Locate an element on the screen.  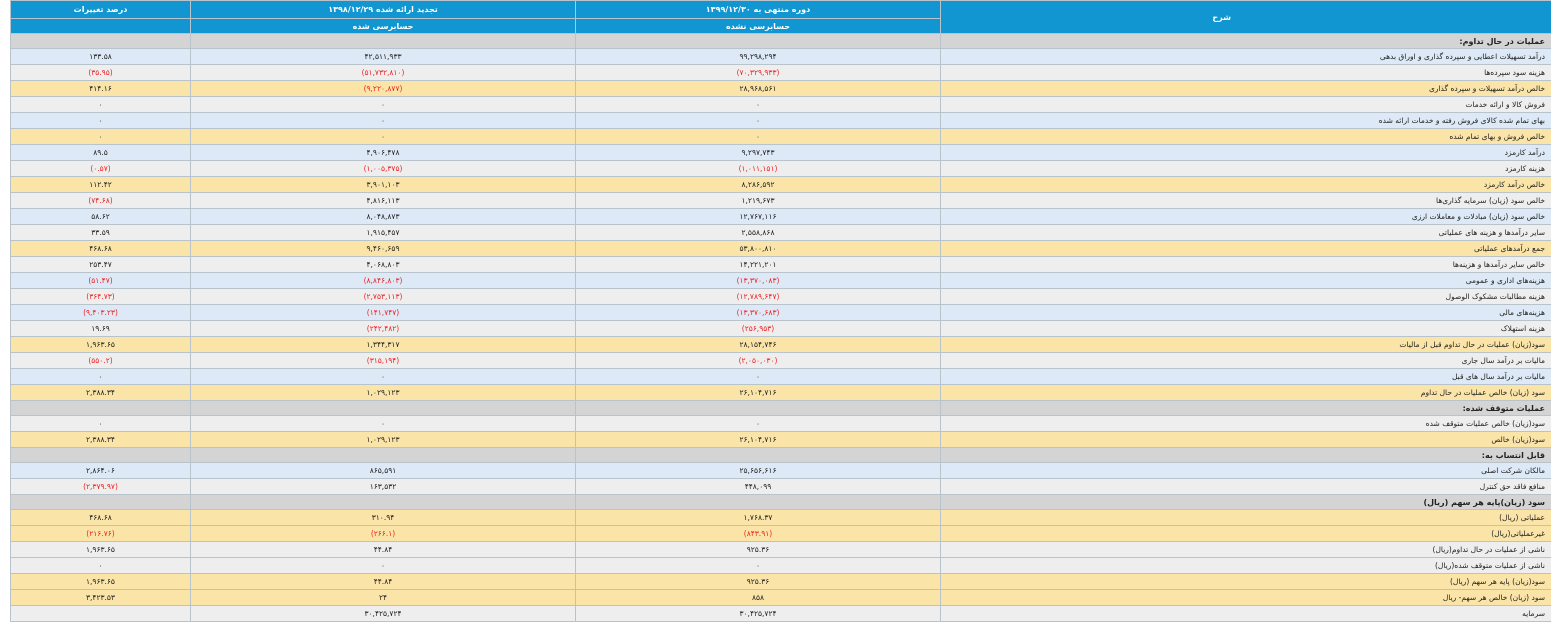
change-cell: ۳۳.۵۹ is located at coordinates (100, 232).